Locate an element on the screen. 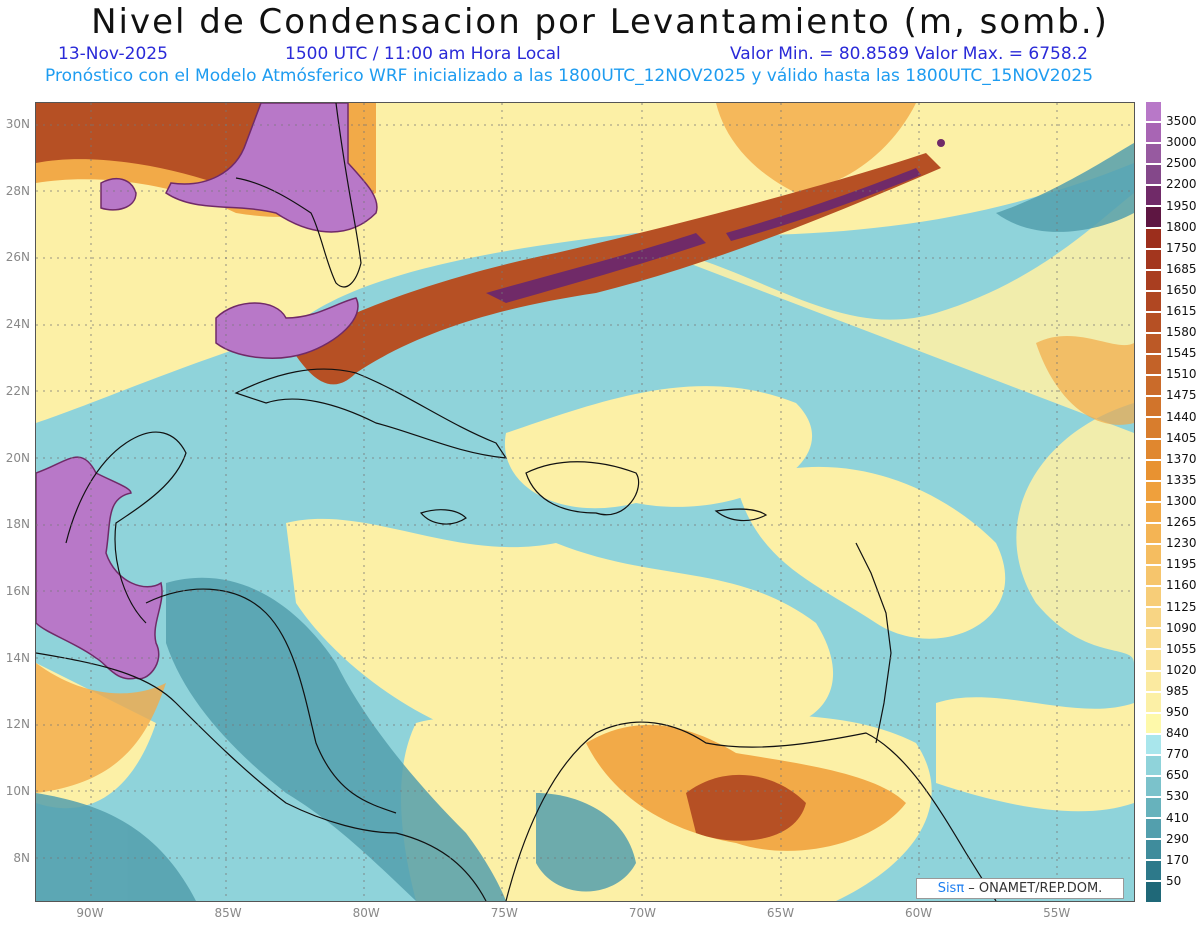 The width and height of the screenshot is (1200, 927). colorbar-label: 1370 is located at coordinates (1181, 458).